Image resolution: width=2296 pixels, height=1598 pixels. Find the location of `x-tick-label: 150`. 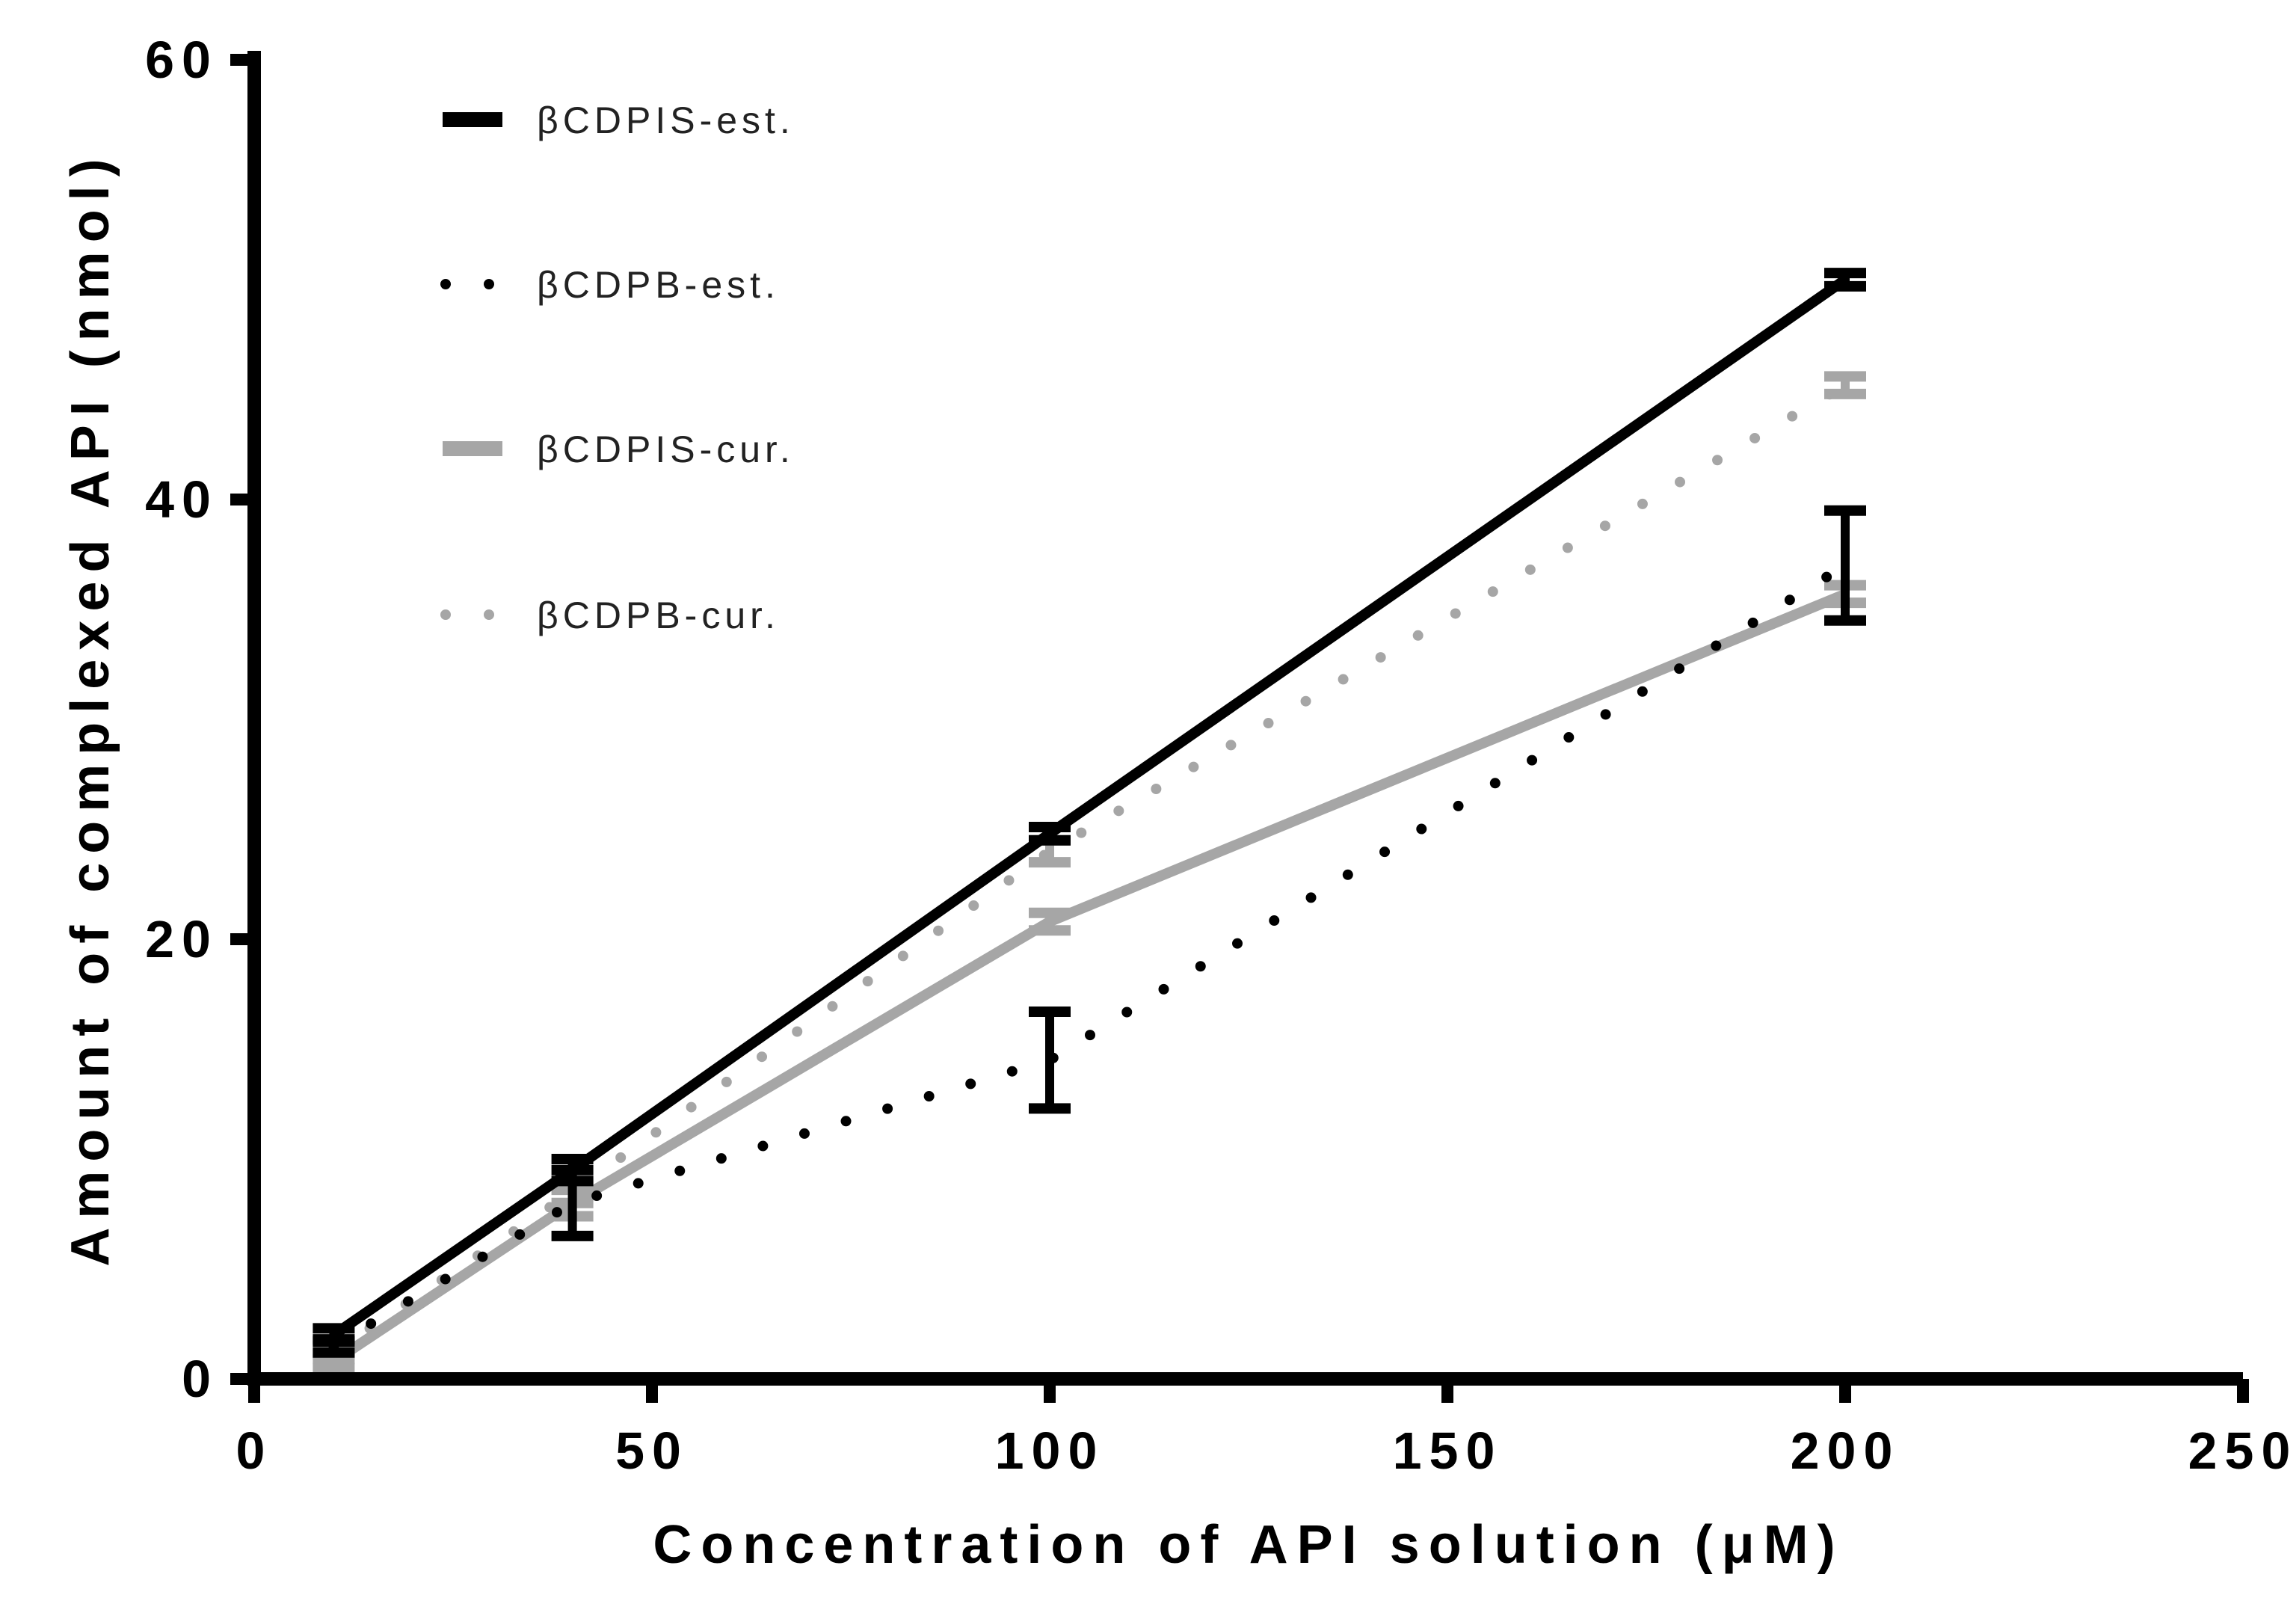

x-tick-label: 150 is located at coordinates (1448, 1451).